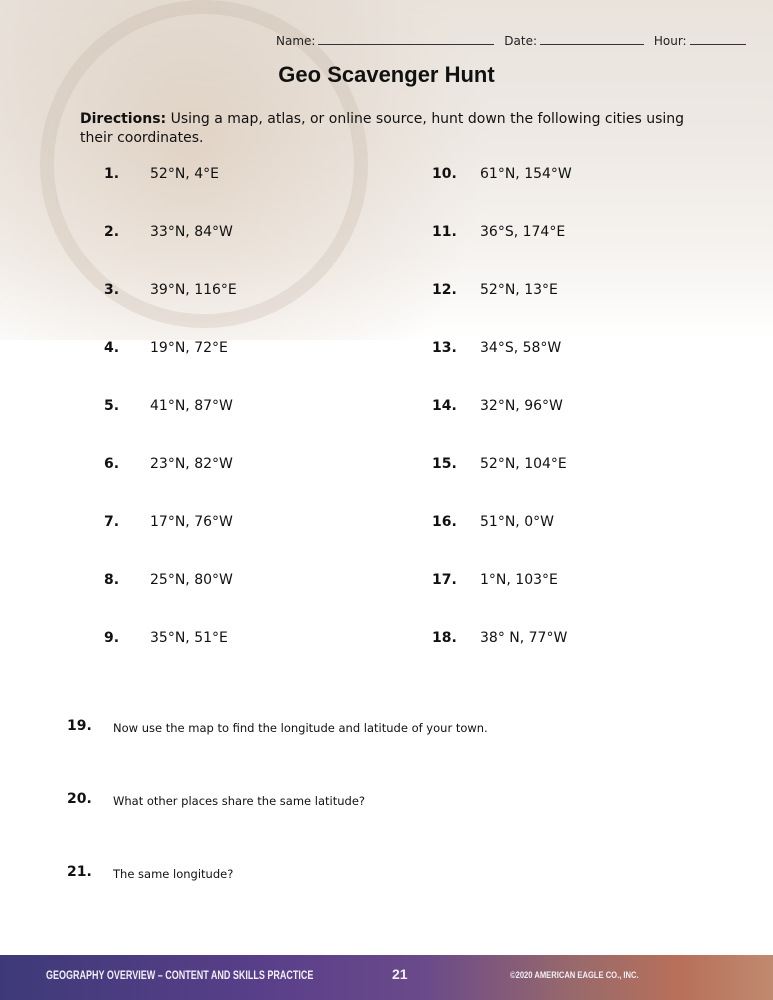 This screenshot has width=773, height=1000. Describe the element at coordinates (444, 174) in the screenshot. I see `item-number: 10.` at that location.